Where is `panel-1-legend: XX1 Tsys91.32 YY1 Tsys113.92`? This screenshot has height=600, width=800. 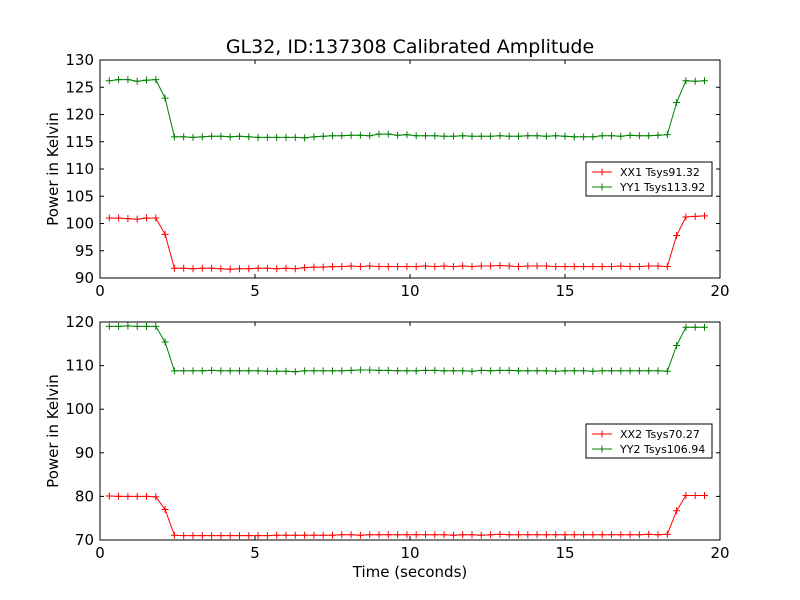 panel-1-legend: XX1 Tsys91.32 YY1 Tsys113.92 is located at coordinates (649, 179).